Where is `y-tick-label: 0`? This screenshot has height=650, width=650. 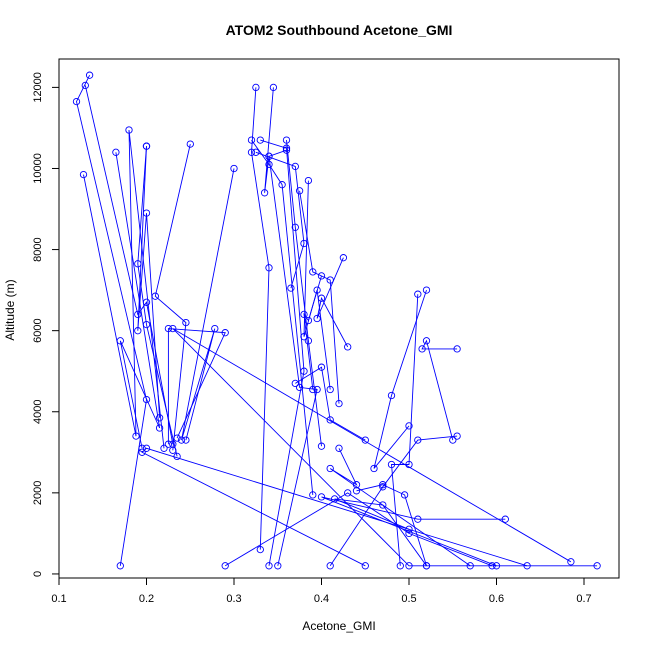 y-tick-label: 0 is located at coordinates (38, 574).